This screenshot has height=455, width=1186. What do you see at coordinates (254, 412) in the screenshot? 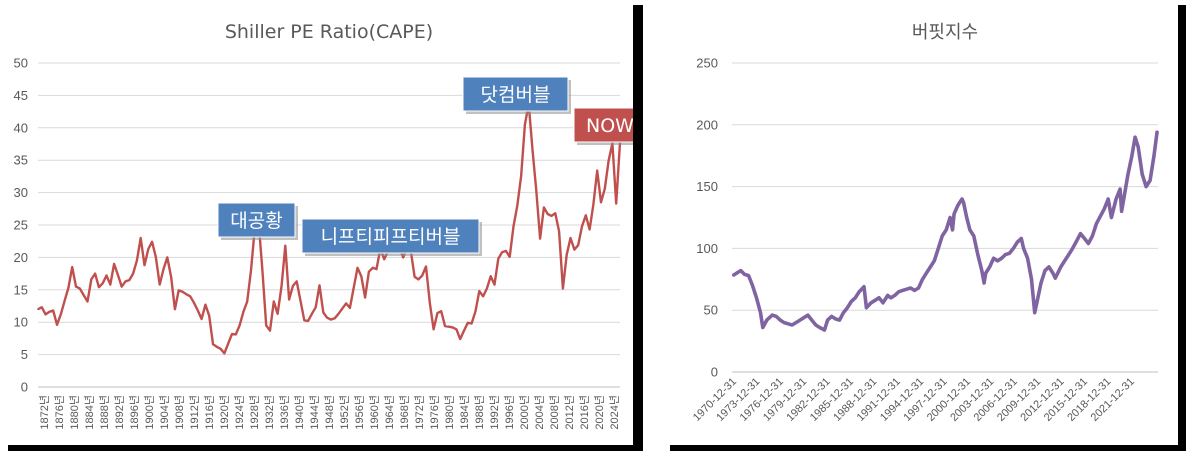
I see `x-tick-label: 1928년` at bounding box center [254, 412].